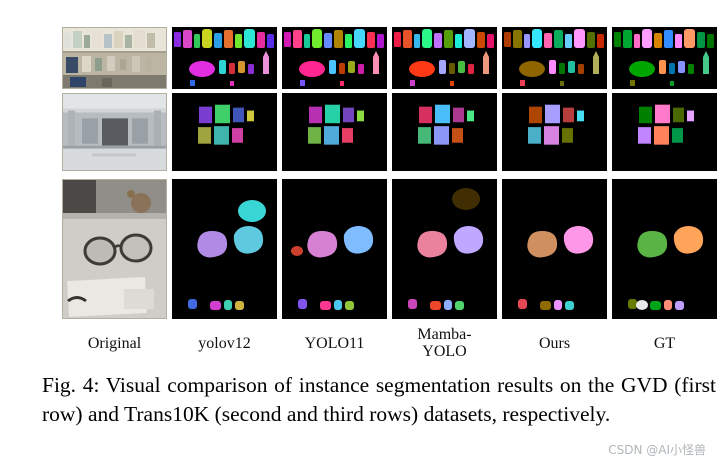  What do you see at coordinates (444, 343) in the screenshot?
I see `label-mamba-yolo: Mamba- YOLO` at bounding box center [444, 343].